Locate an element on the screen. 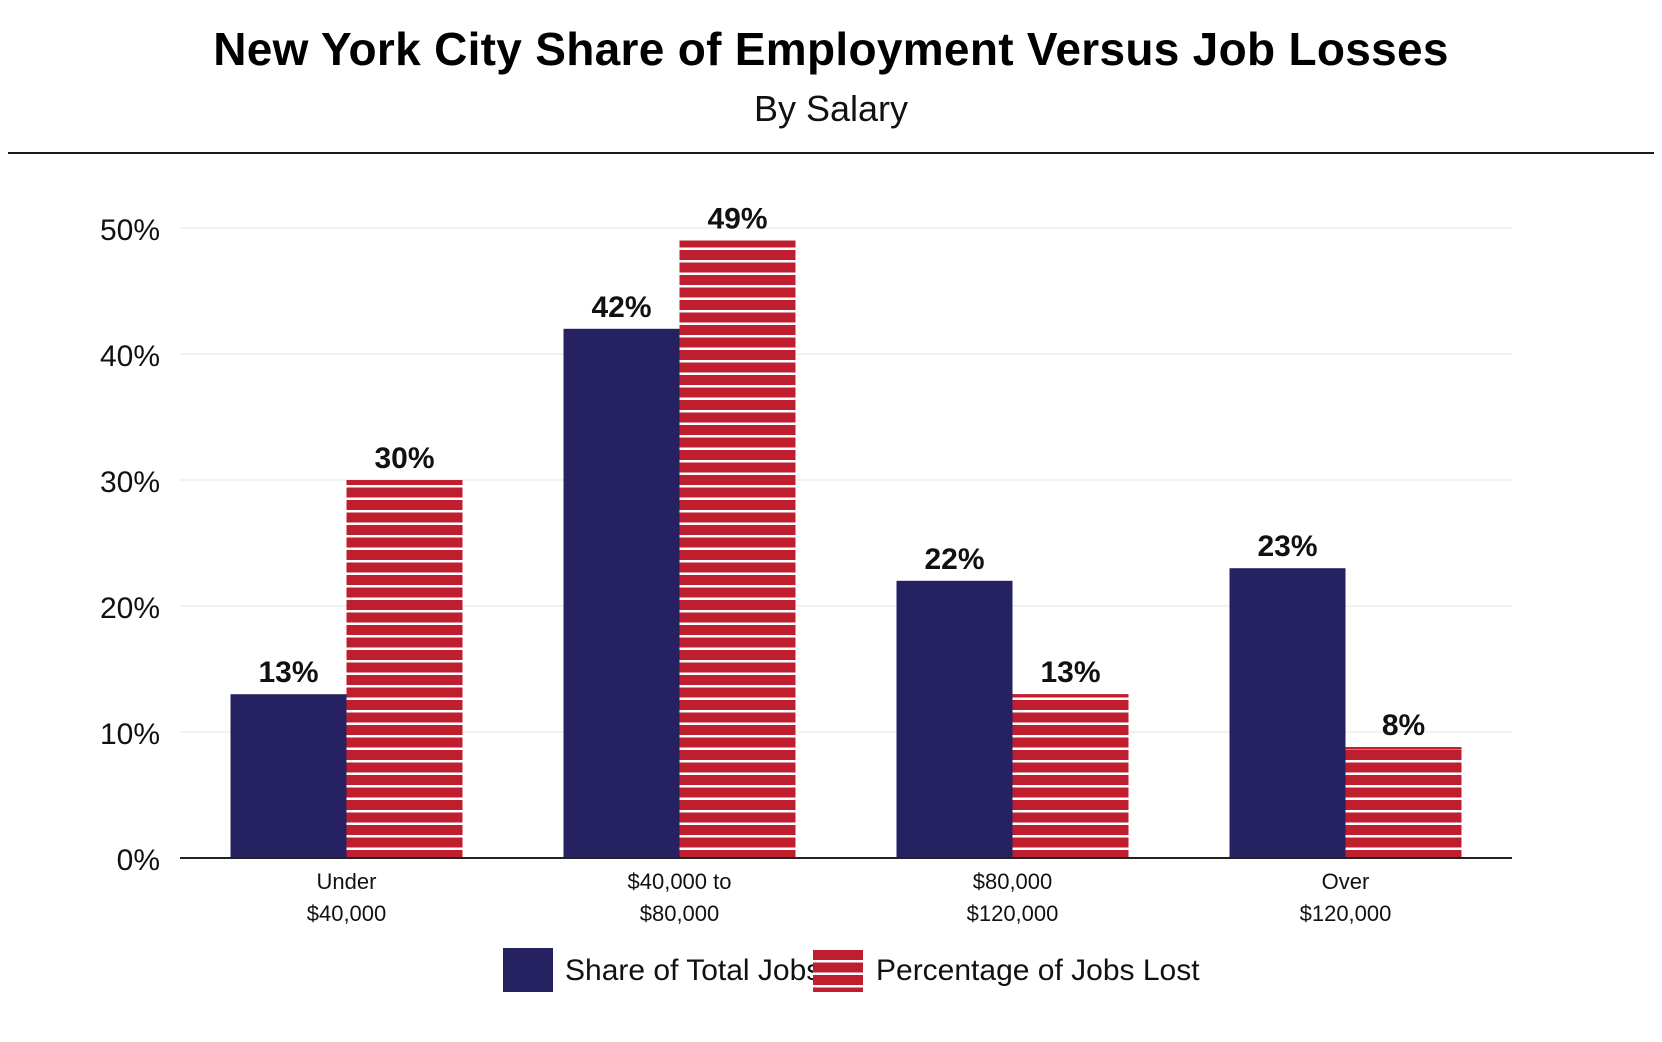 This screenshot has height=1042, width=1662. data-label: 22% is located at coordinates (954, 559).